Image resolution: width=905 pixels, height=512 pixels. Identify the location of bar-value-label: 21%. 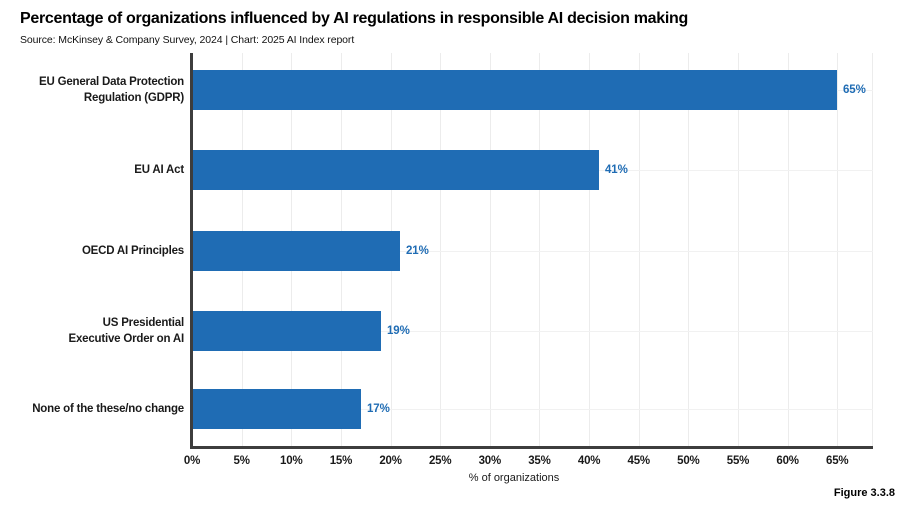
(417, 251).